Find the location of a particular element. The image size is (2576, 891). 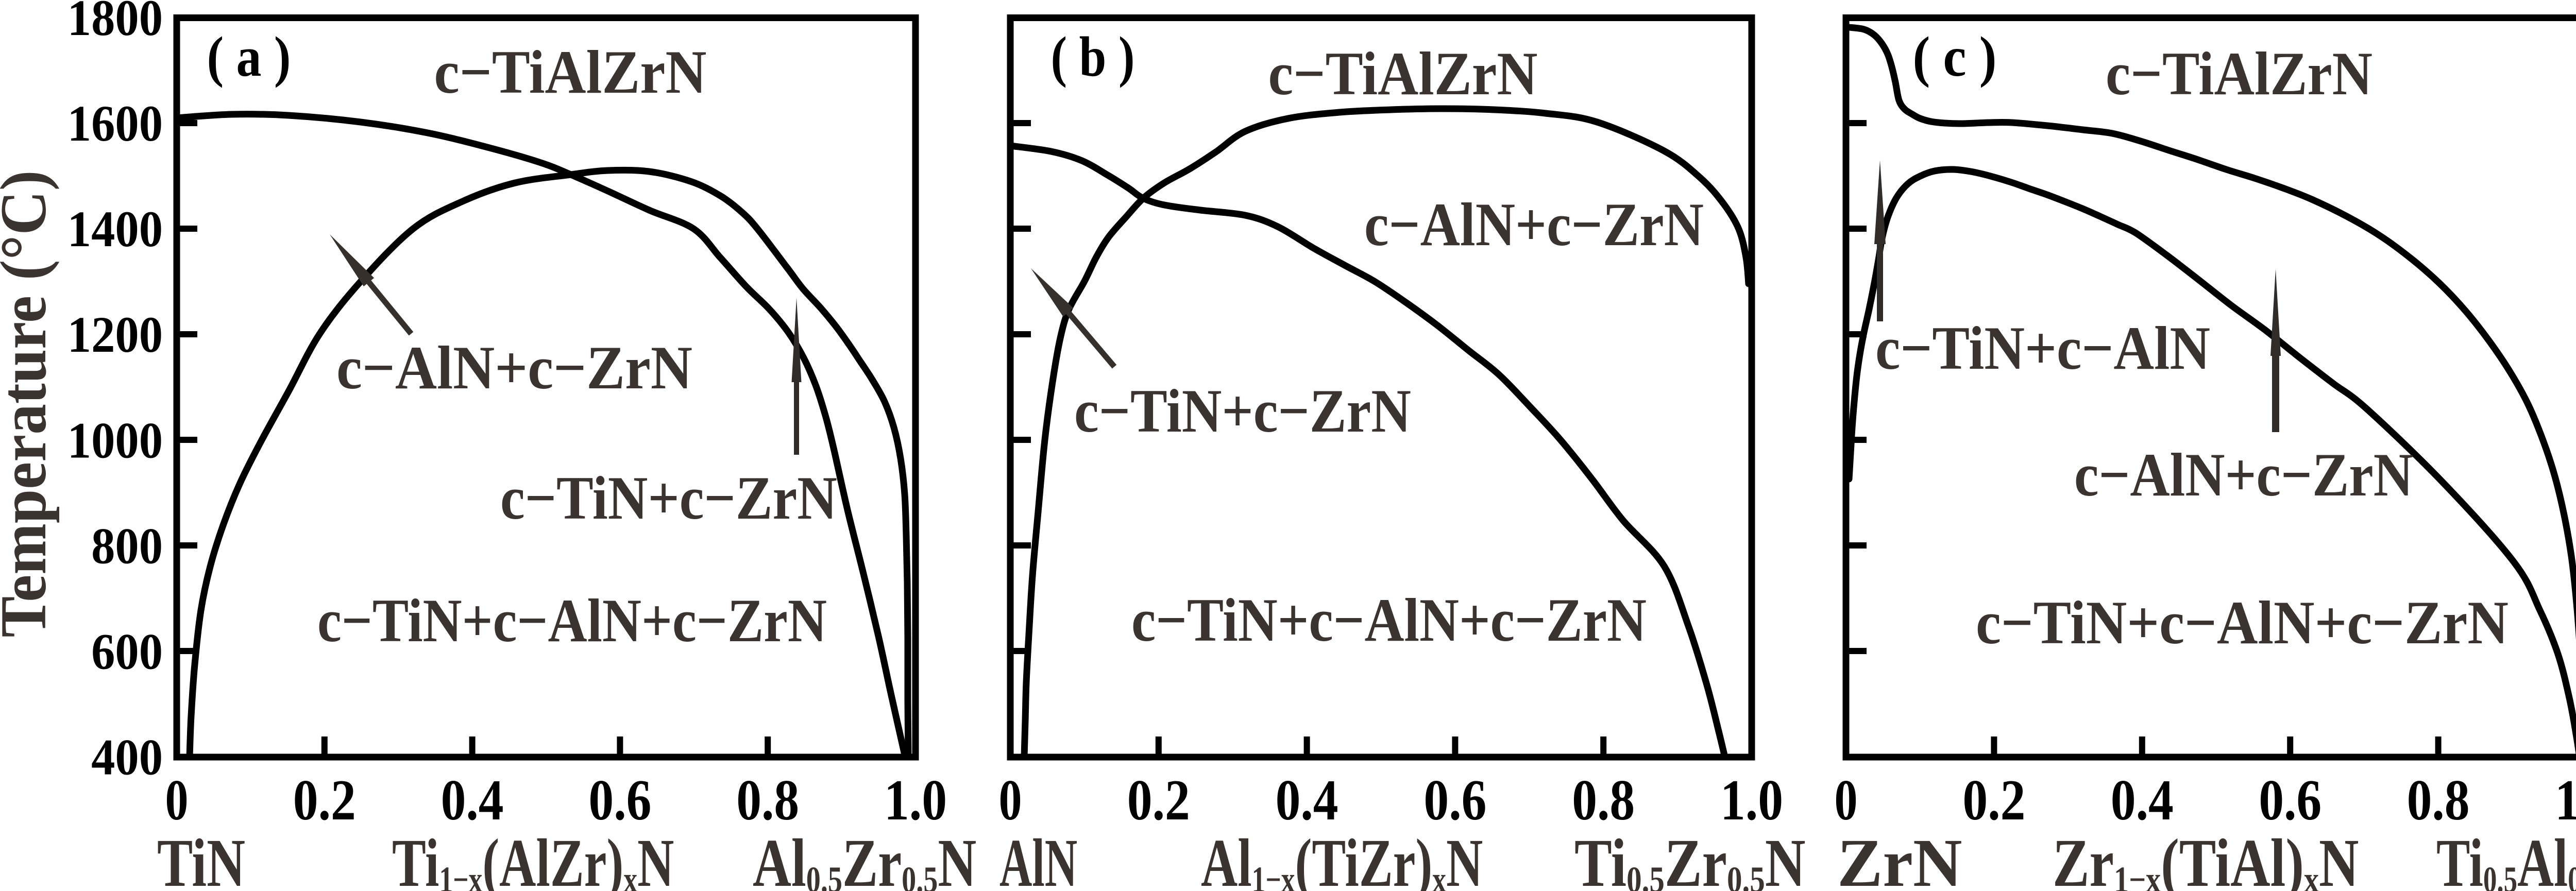

svg-text: 1800 is located at coordinates (115, 23).